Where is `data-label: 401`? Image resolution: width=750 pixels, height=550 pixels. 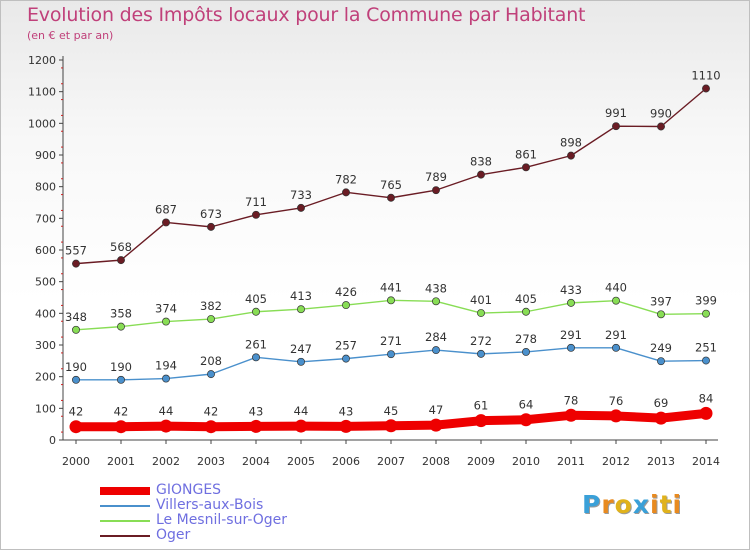 data-label: 401 is located at coordinates (481, 300).